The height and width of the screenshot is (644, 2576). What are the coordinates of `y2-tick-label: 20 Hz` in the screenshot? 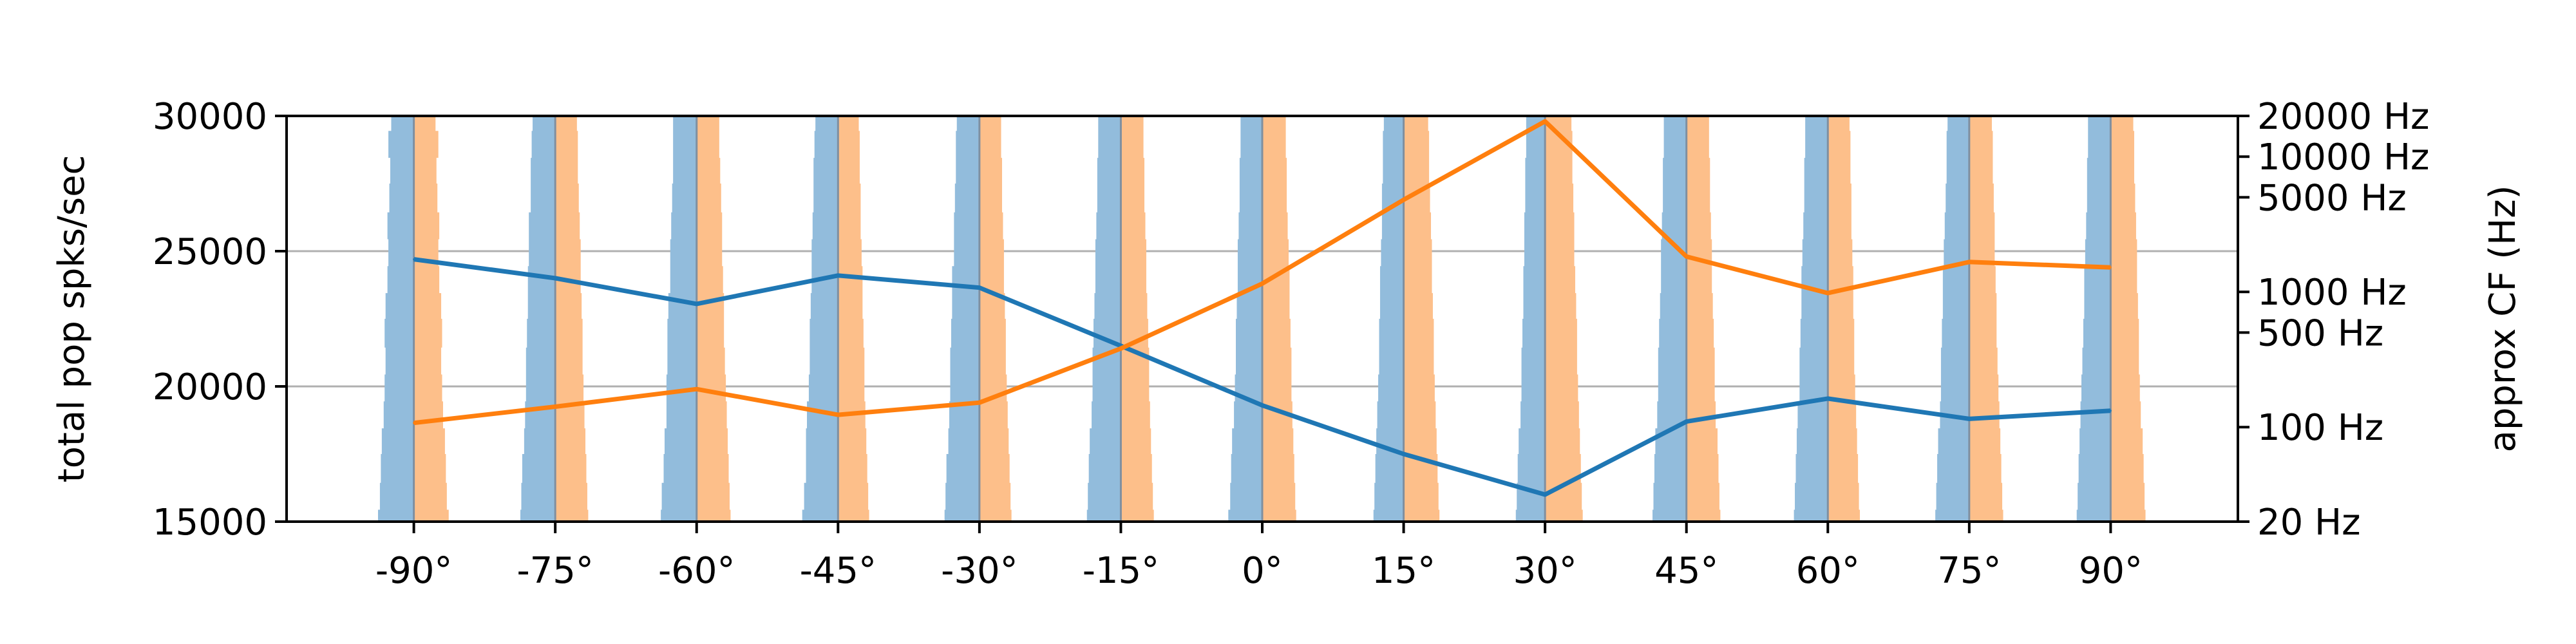 It's located at (2309, 523).